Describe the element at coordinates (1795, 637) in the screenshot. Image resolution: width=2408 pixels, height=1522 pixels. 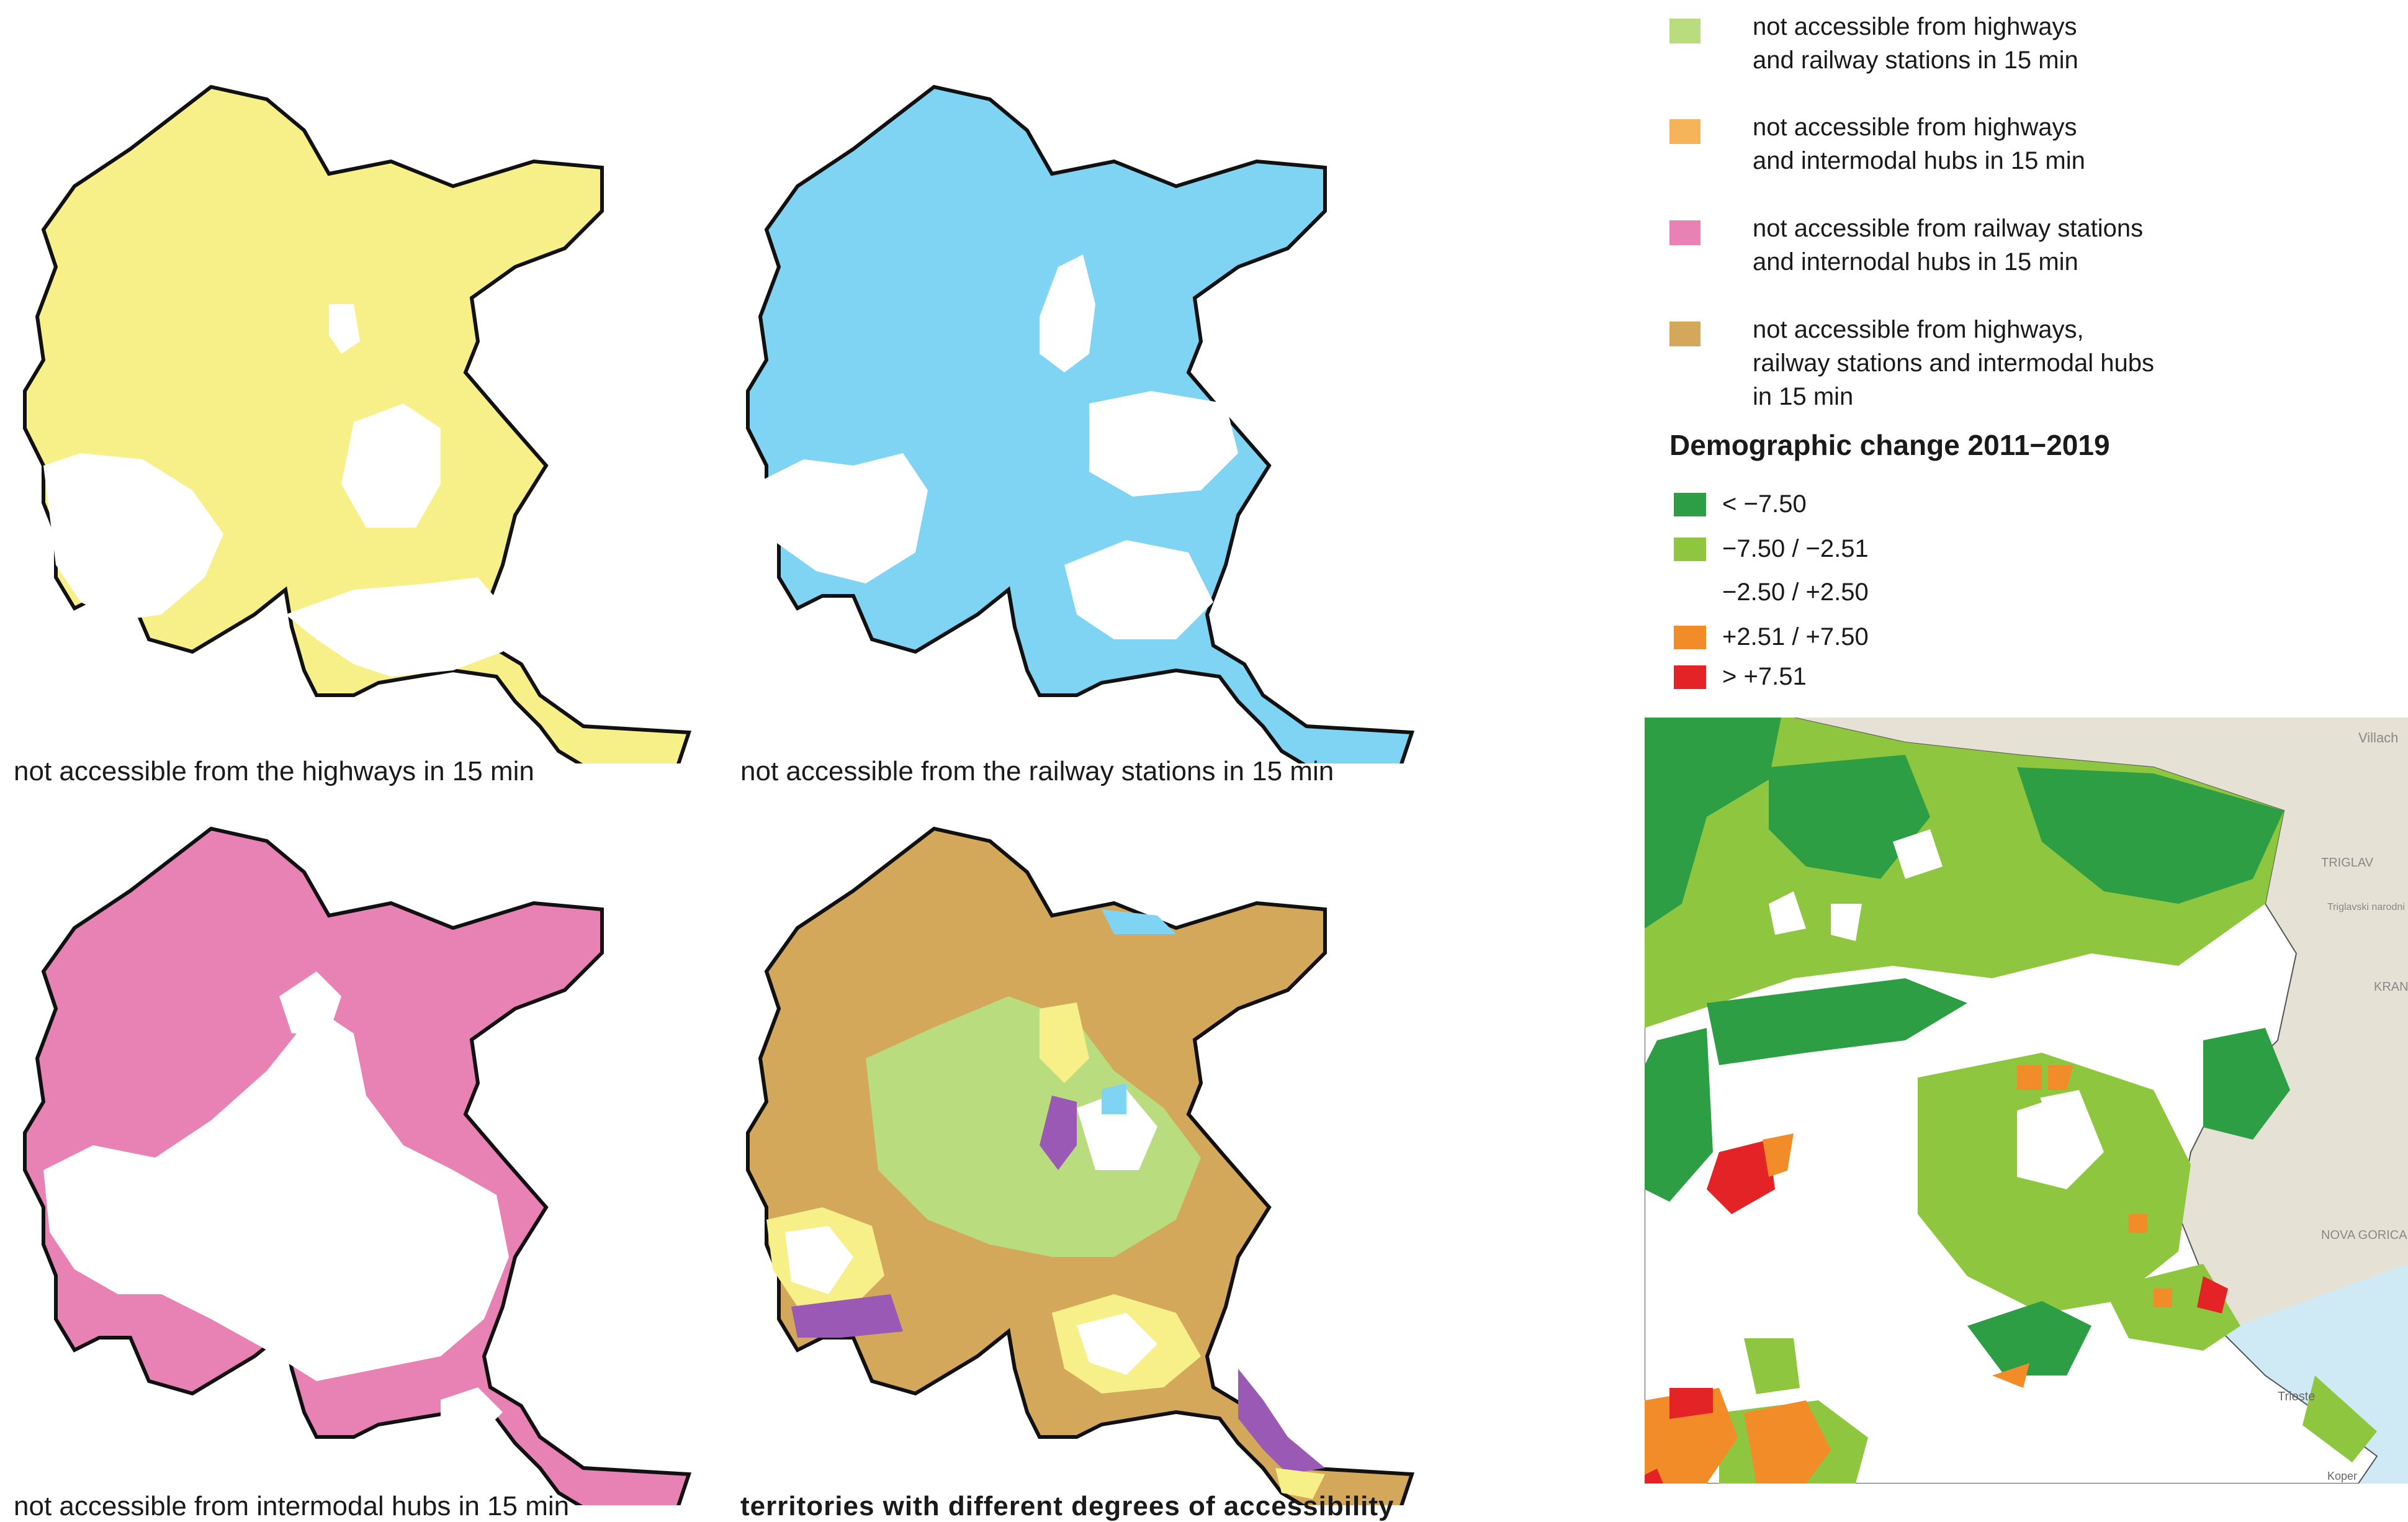
I see `demo-label: +2.51 / +7.50` at that location.